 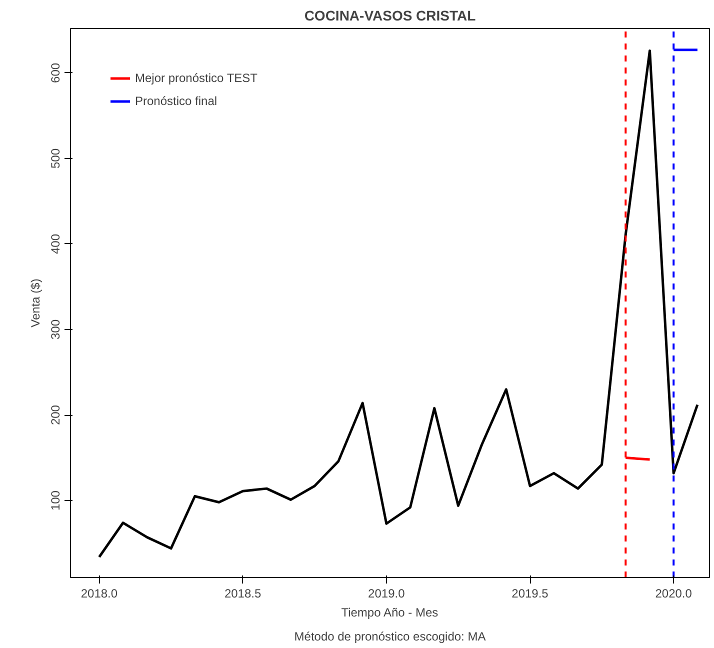 I want to click on y-axis-title: Venta ($), so click(x=35, y=303).